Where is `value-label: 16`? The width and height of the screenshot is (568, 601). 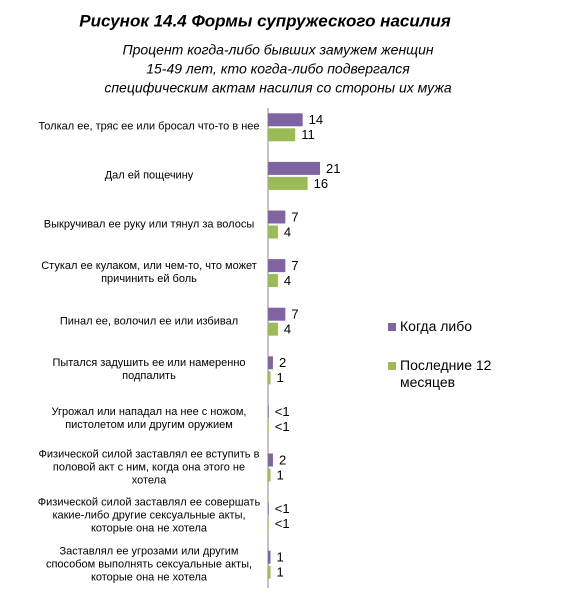 value-label: 16 is located at coordinates (321, 183).